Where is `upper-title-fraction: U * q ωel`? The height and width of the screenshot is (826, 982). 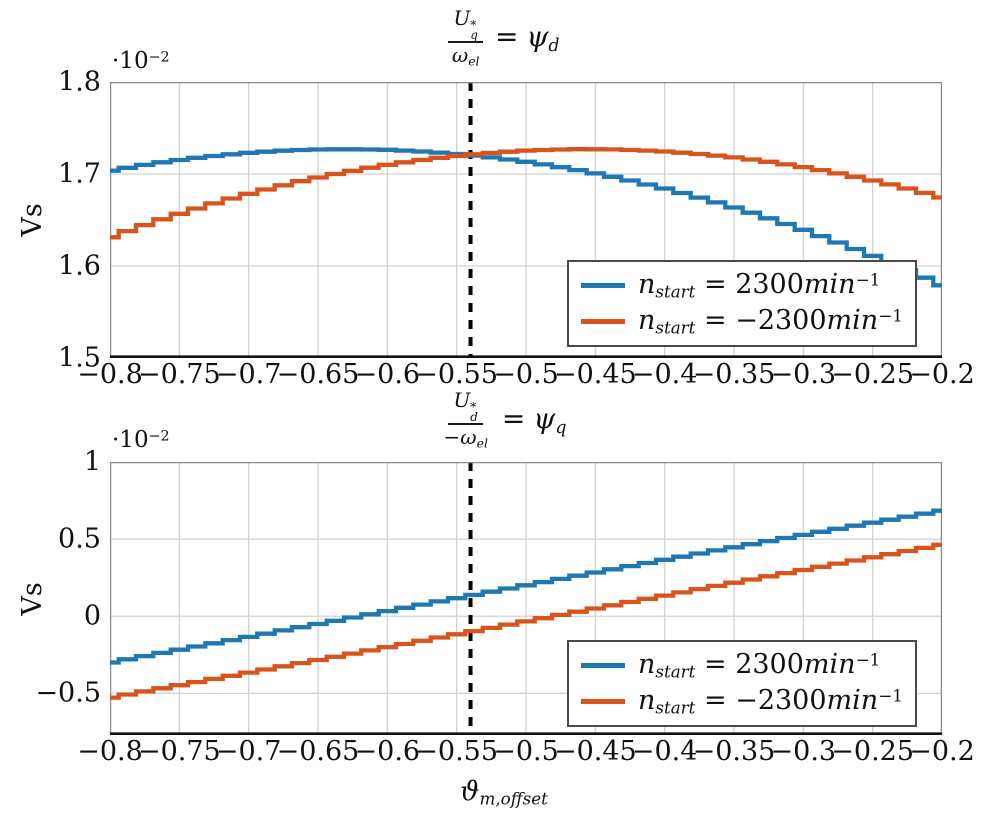
upper-title-fraction: U * q ωel is located at coordinates (465, 37).